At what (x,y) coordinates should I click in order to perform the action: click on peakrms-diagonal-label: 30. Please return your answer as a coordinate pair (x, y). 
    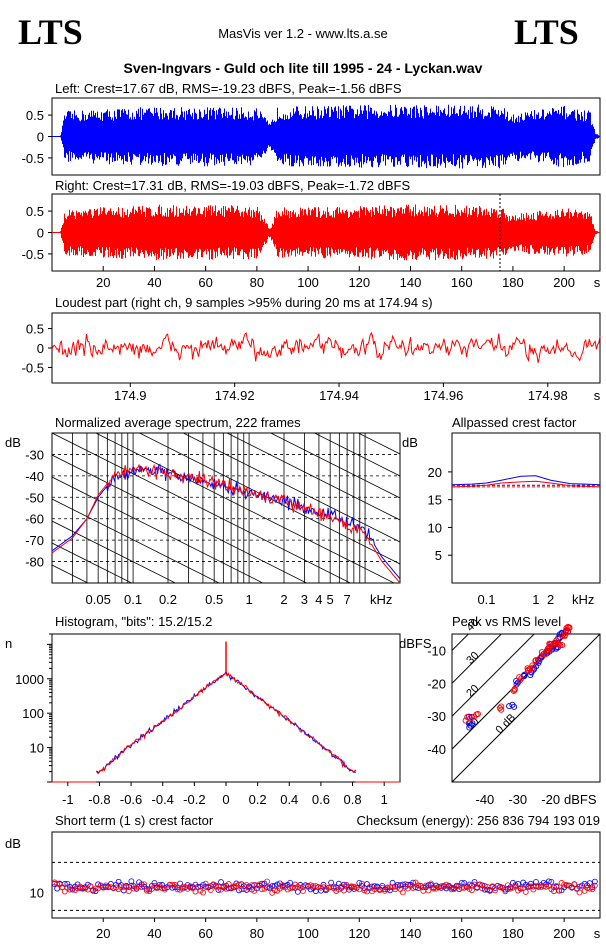
    Looking at the image, I should click on (472, 658).